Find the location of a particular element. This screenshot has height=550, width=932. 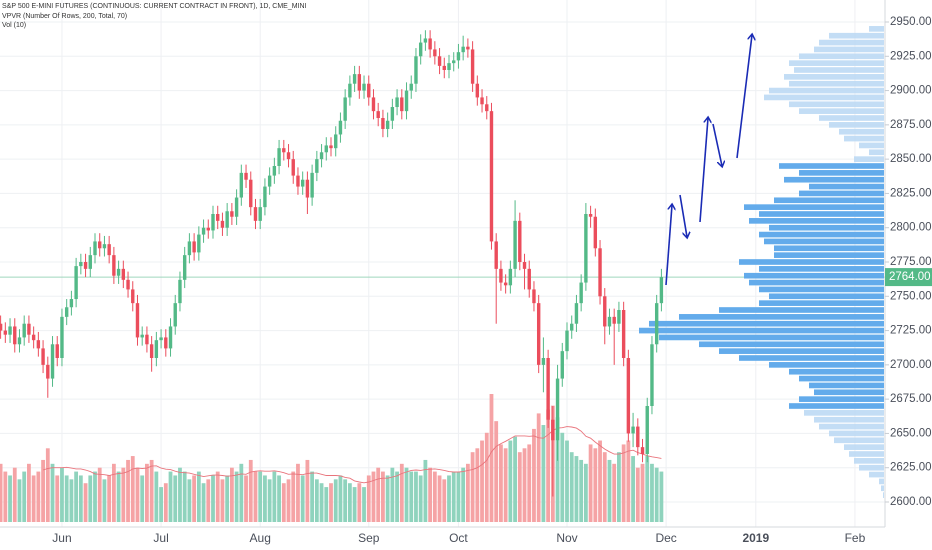

y-tick-label: 2600.00 is located at coordinates (911, 502).